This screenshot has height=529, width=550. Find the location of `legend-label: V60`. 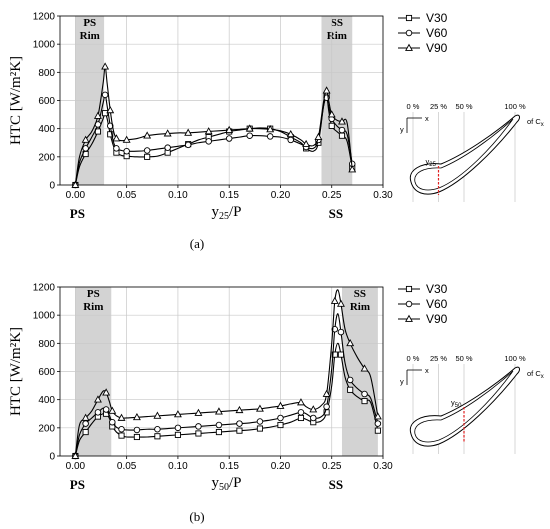

legend-label: V60 is located at coordinates (437, 304).